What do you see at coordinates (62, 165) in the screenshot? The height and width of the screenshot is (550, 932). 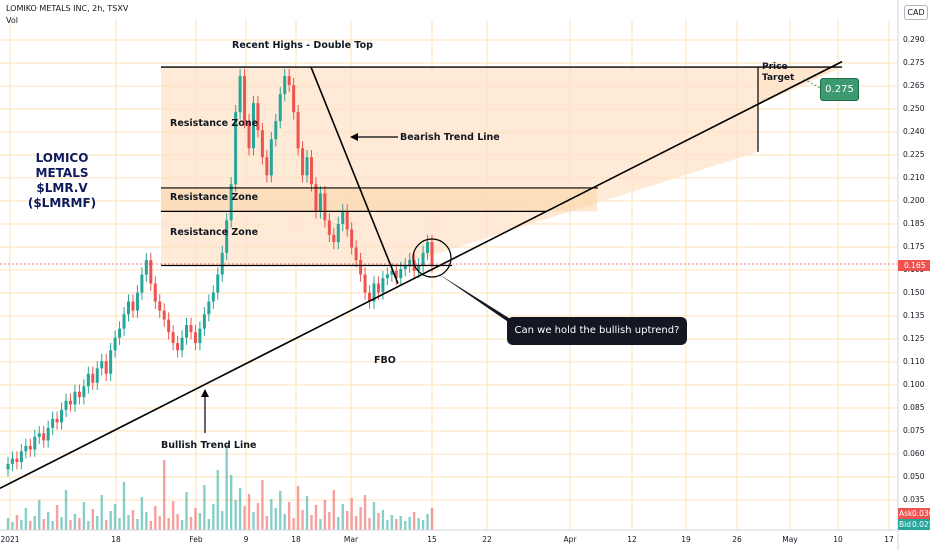 I see `title-line-1: LOMICO METALS` at bounding box center [62, 165].